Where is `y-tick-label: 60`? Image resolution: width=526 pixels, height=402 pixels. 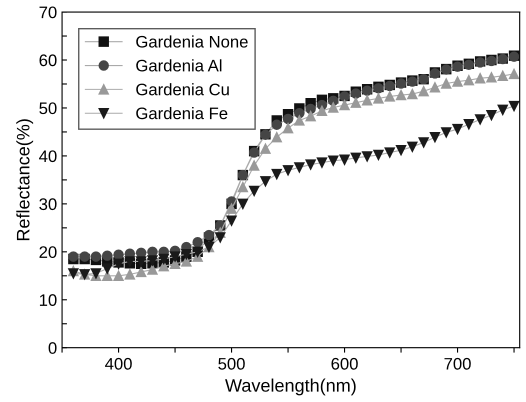 y-tick-label: 60 is located at coordinates (48, 60).